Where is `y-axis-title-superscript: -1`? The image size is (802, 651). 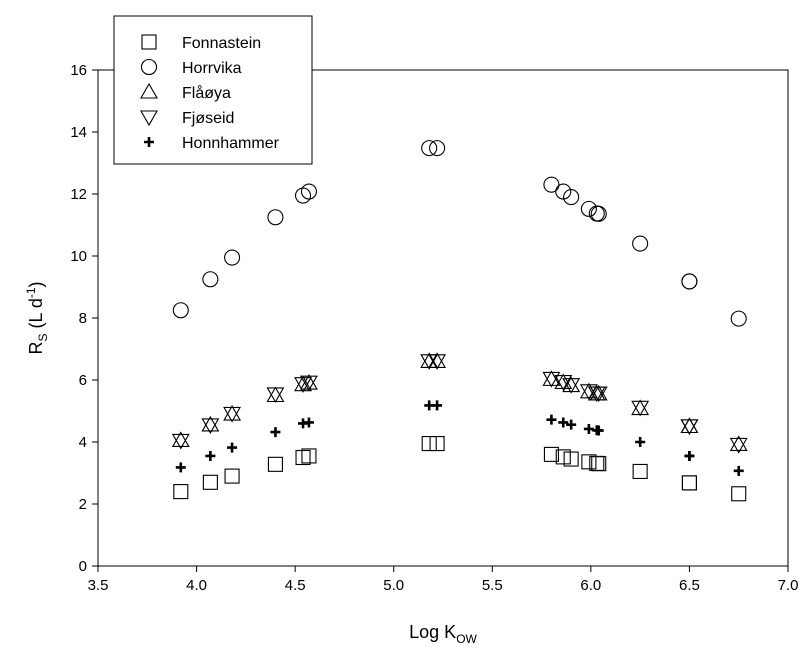
y-axis-title-superscript: -1 is located at coordinates (31, 292).